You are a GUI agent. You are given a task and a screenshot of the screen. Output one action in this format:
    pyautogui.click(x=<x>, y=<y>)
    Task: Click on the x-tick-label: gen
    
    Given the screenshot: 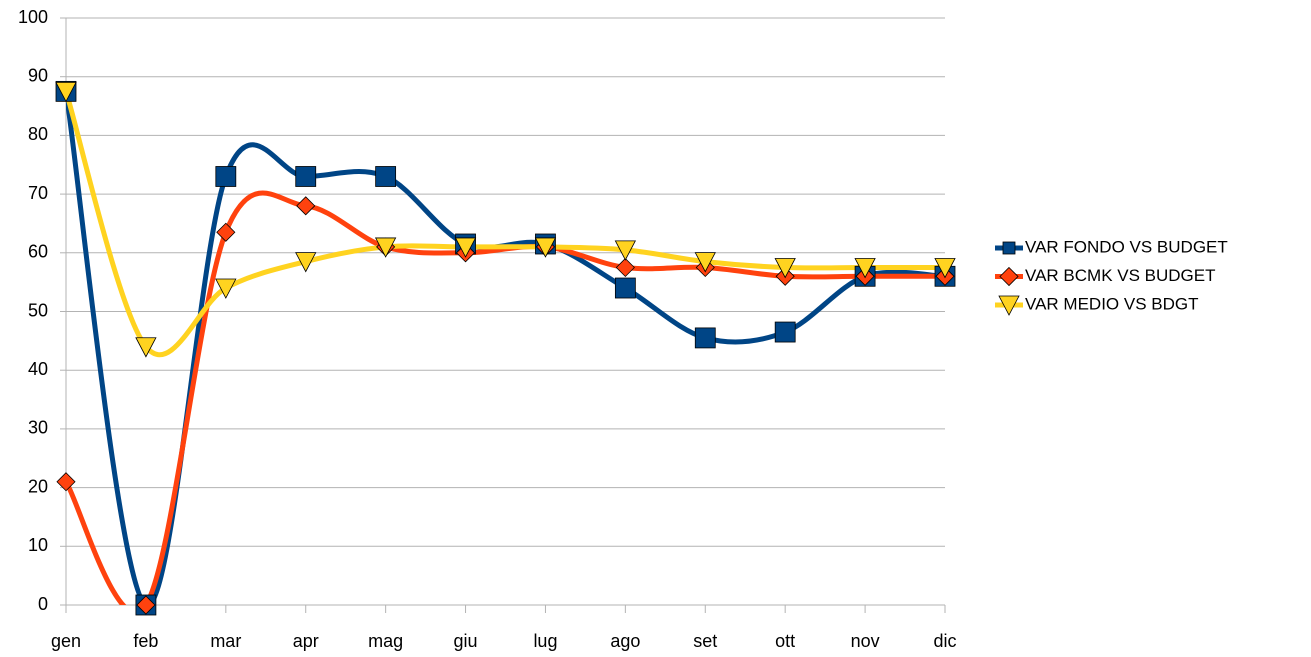 What is the action you would take?
    pyautogui.click(x=66, y=641)
    